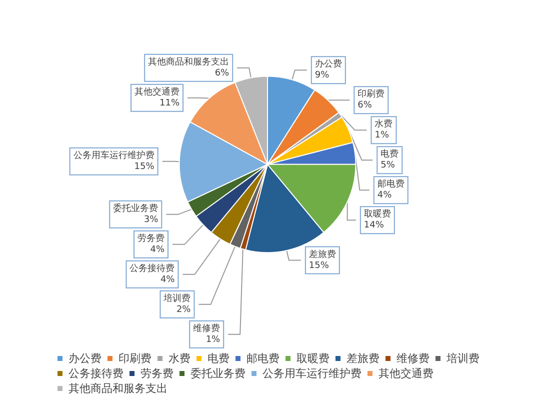 The width and height of the screenshot is (535, 401). Describe the element at coordinates (363, 358) in the screenshot. I see `legend-label: 差旅费` at that location.